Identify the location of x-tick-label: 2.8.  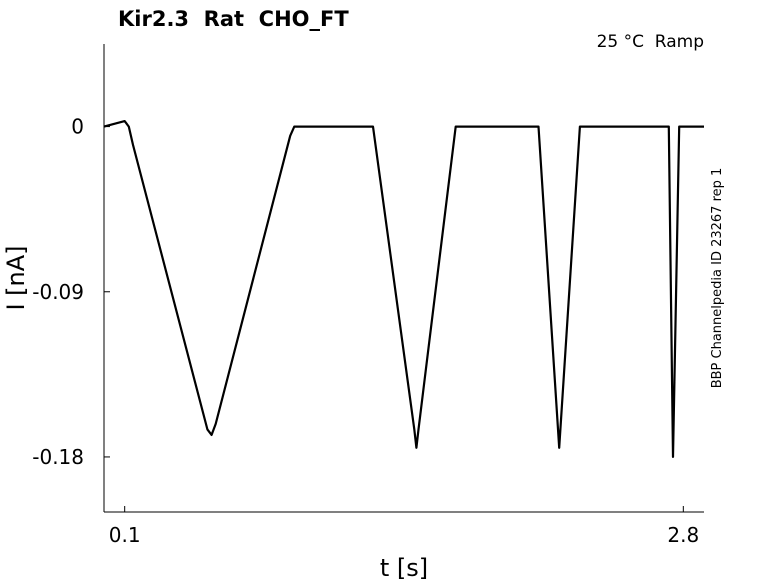
(683, 535).